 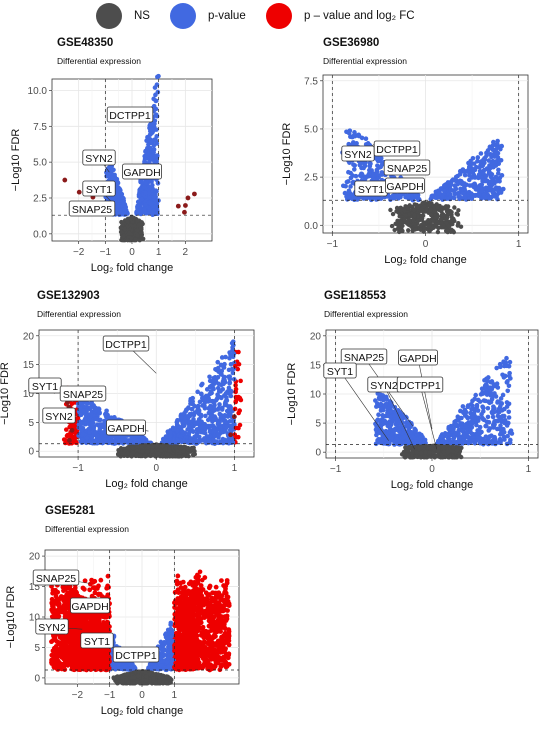 What do you see at coordinates (279, 16) in the screenshot?
I see `legend-swatch-pvalue-fc` at bounding box center [279, 16].